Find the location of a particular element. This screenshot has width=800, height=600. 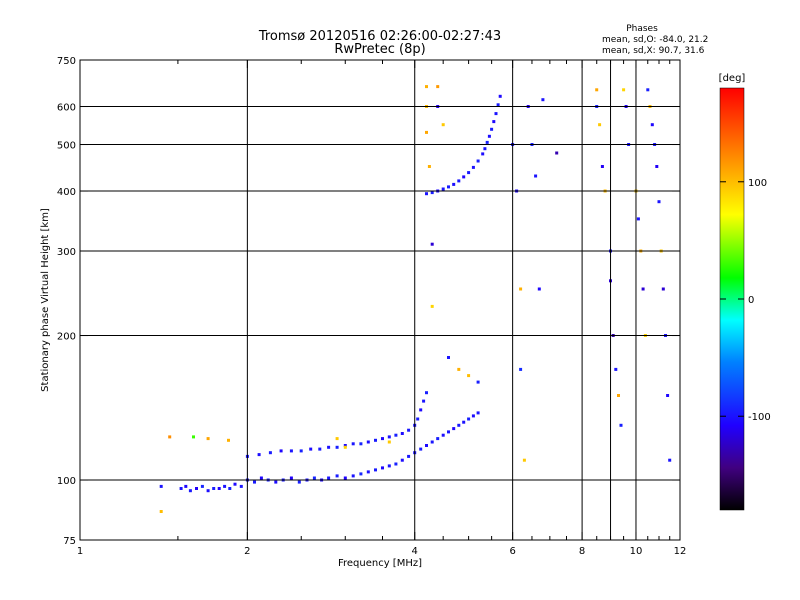

y-tick-label: 100 is located at coordinates (66, 481).